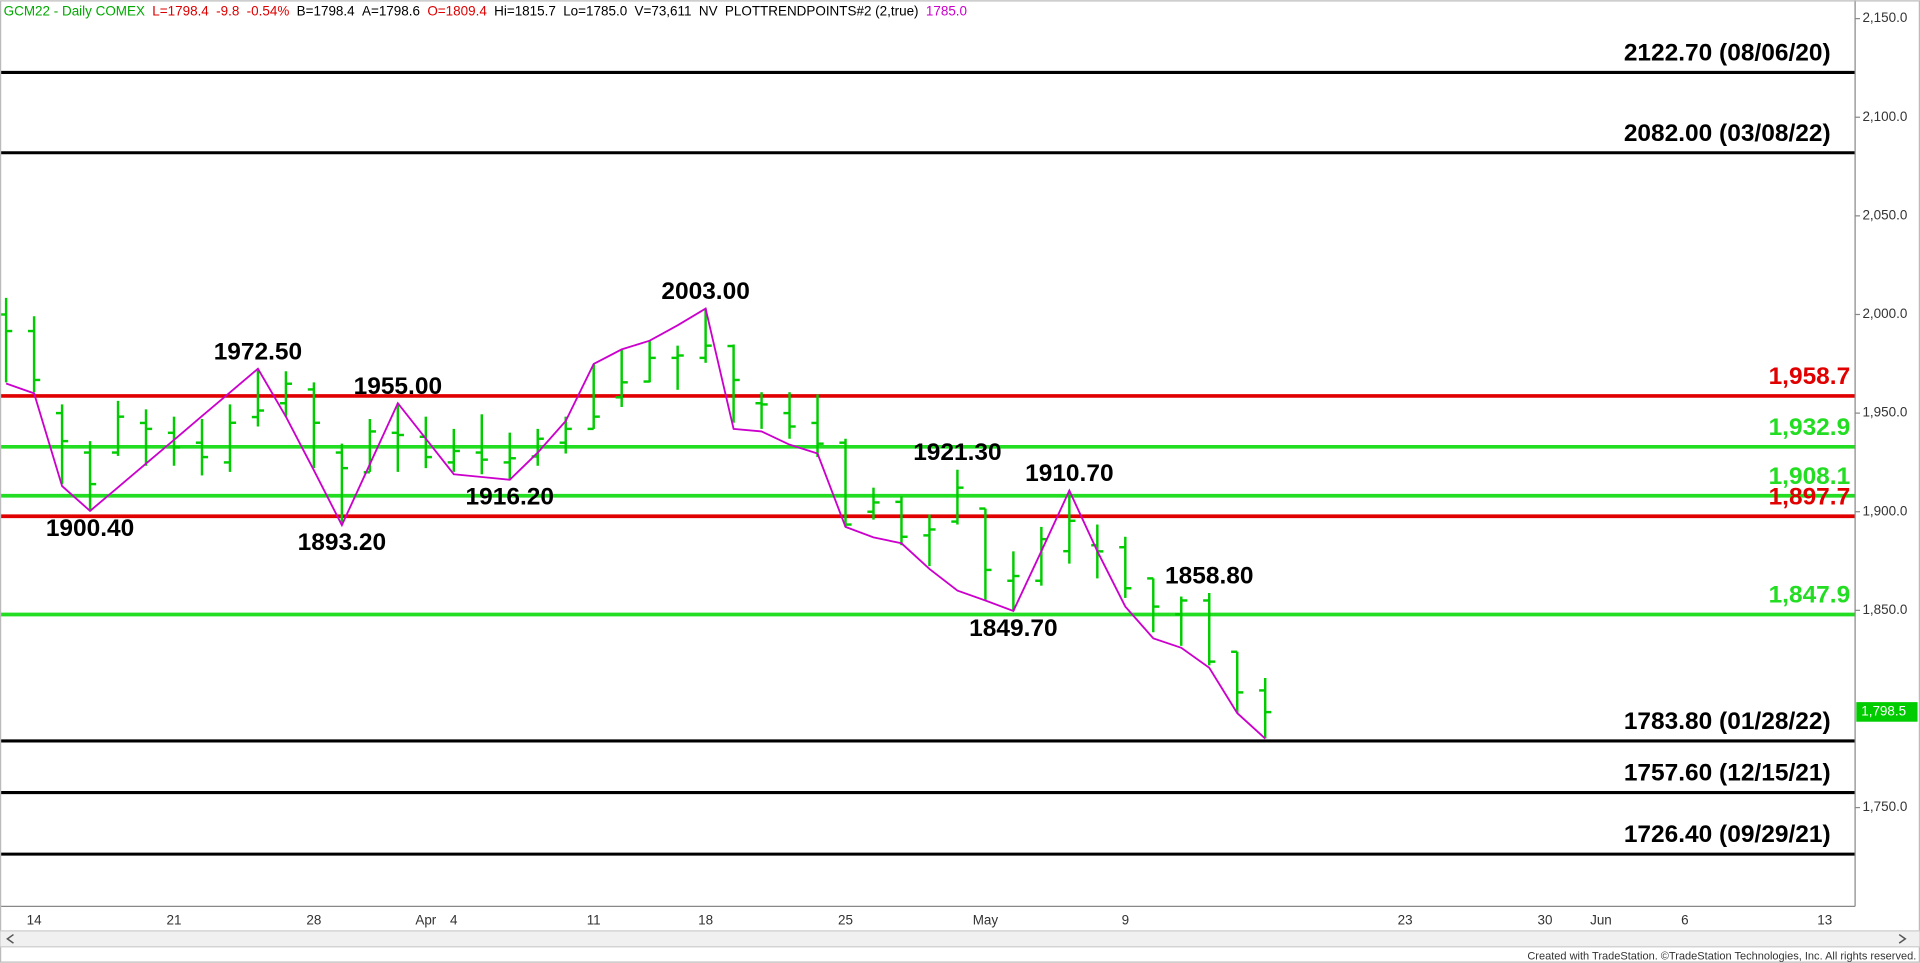  Describe the element at coordinates (1884, 17) in the screenshot. I see `y-tick-label: 2,150.0` at that location.